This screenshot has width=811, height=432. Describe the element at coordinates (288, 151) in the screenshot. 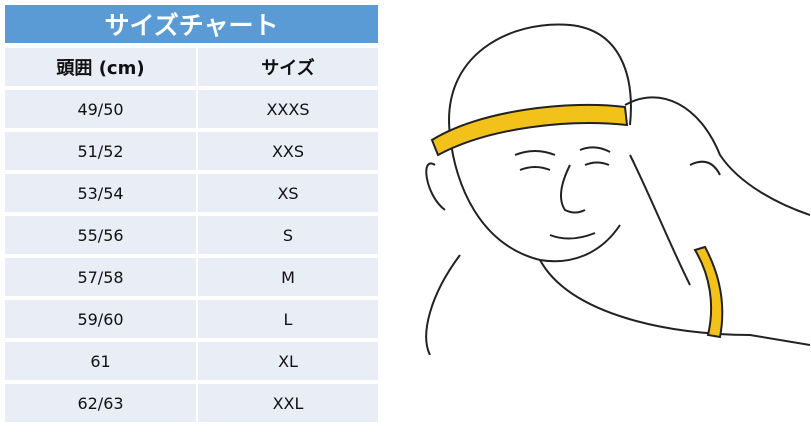

I see `cell-size: XXS` at that location.